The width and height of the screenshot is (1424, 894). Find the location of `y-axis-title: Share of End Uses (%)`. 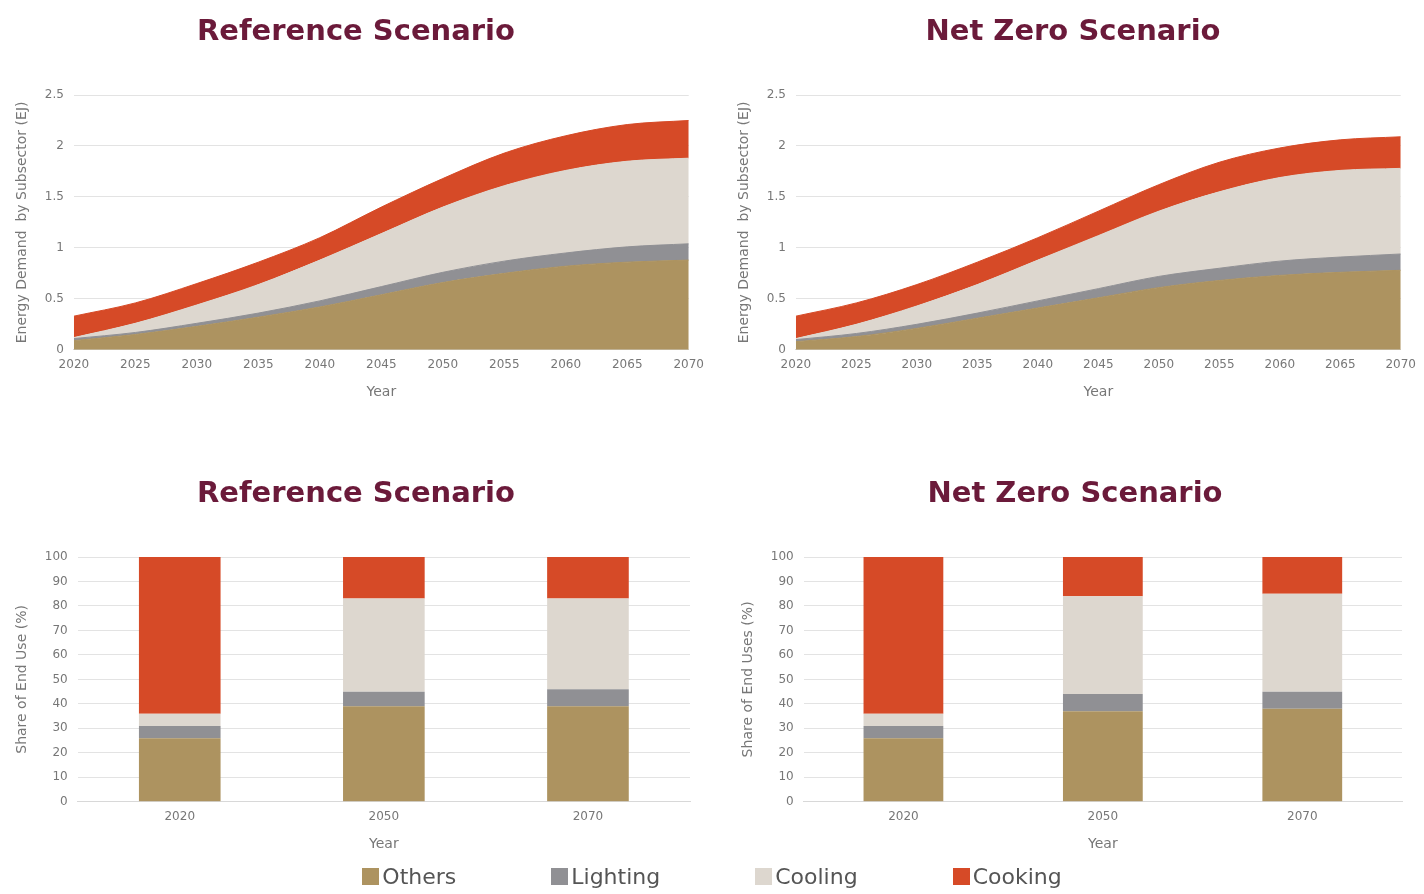

y-axis-title: Share of End Uses (%) is located at coordinates (747, 679).